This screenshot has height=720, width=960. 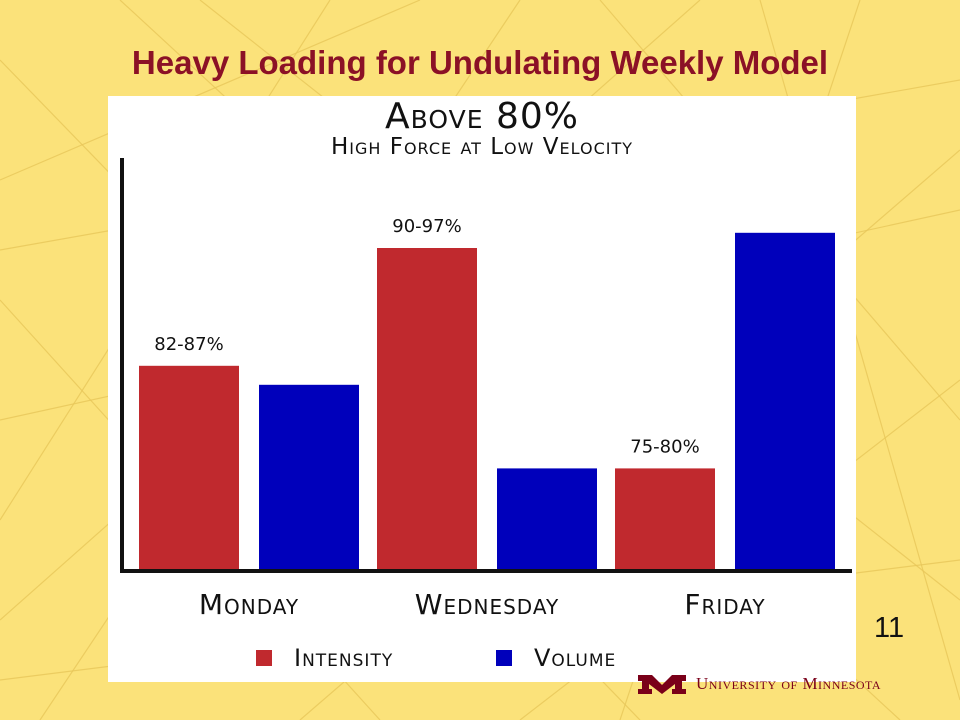 What do you see at coordinates (575, 658) in the screenshot?
I see `legend-label-volume: Volume` at bounding box center [575, 658].